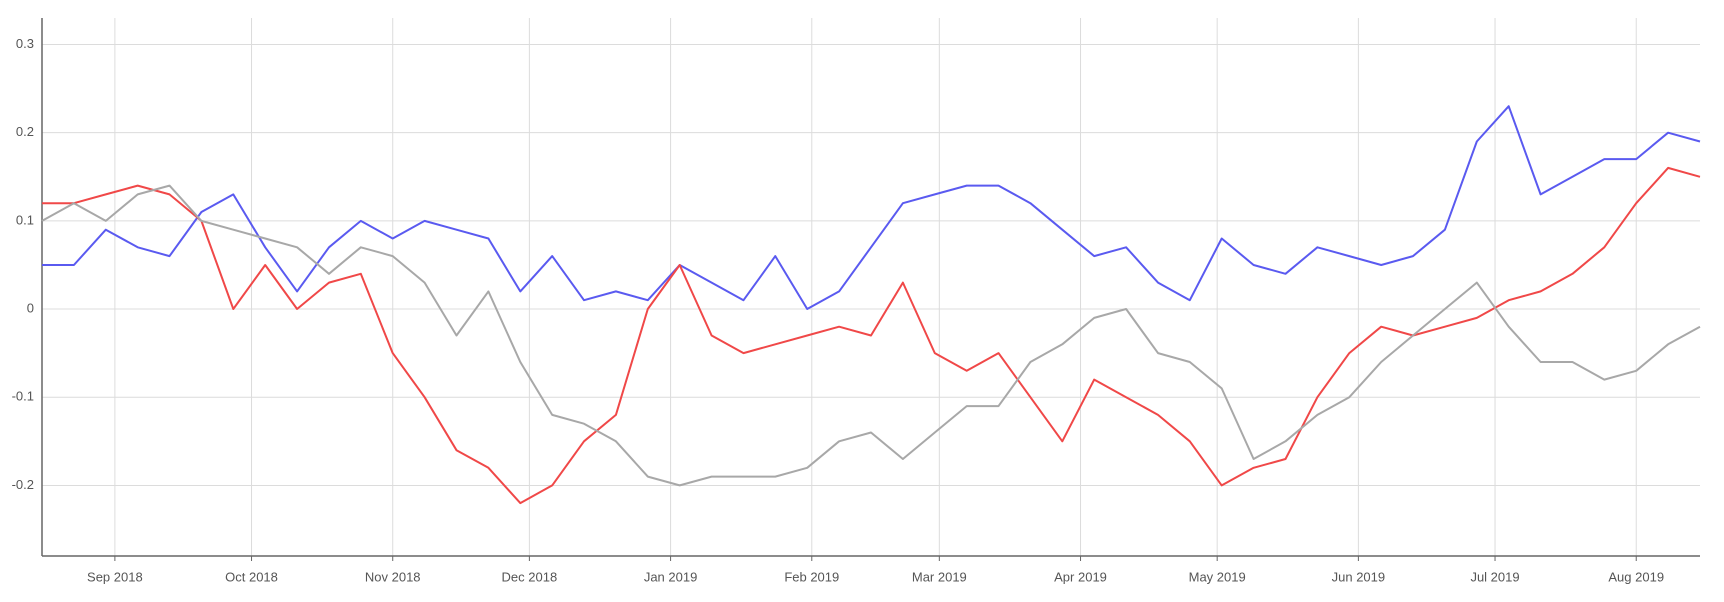  Describe the element at coordinates (25, 131) in the screenshot. I see `y-tick-label: 0.2` at that location.